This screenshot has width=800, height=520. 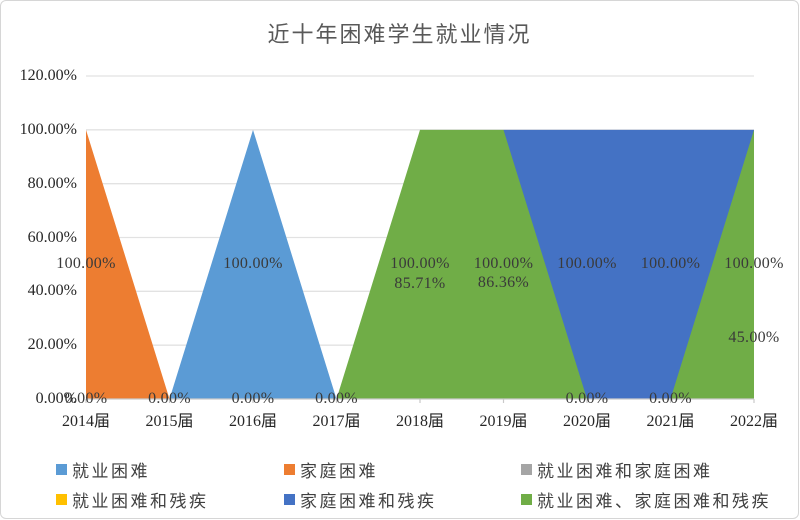 What do you see at coordinates (48, 129) in the screenshot?
I see `y-tick-label: 100.00%` at bounding box center [48, 129].